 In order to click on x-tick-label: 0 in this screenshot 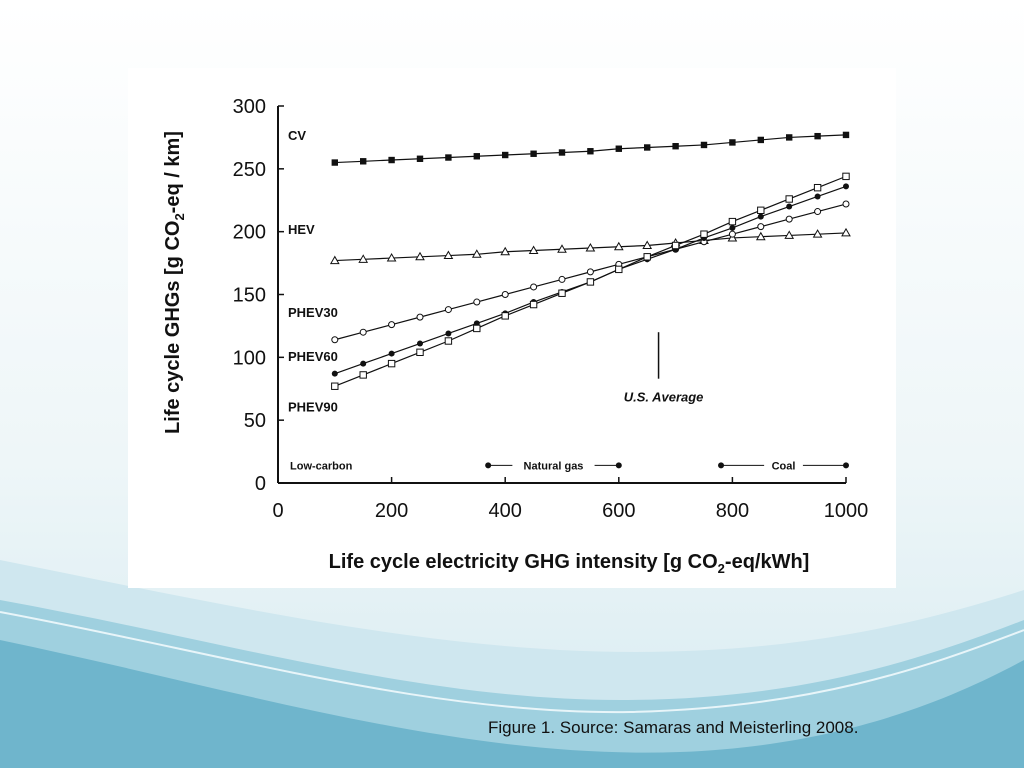, I will do `click(277, 511)`.